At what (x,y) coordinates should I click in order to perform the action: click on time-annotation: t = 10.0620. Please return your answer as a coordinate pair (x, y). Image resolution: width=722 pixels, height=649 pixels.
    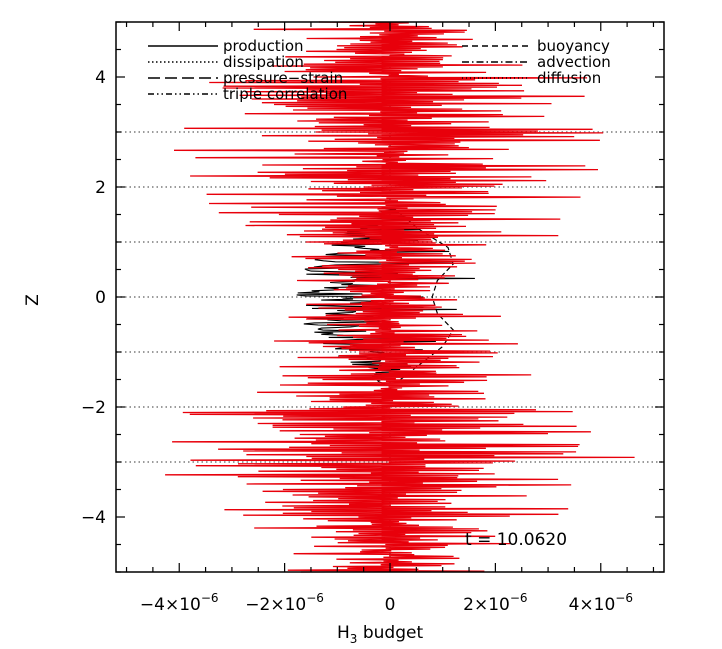
    Looking at the image, I should click on (516, 540).